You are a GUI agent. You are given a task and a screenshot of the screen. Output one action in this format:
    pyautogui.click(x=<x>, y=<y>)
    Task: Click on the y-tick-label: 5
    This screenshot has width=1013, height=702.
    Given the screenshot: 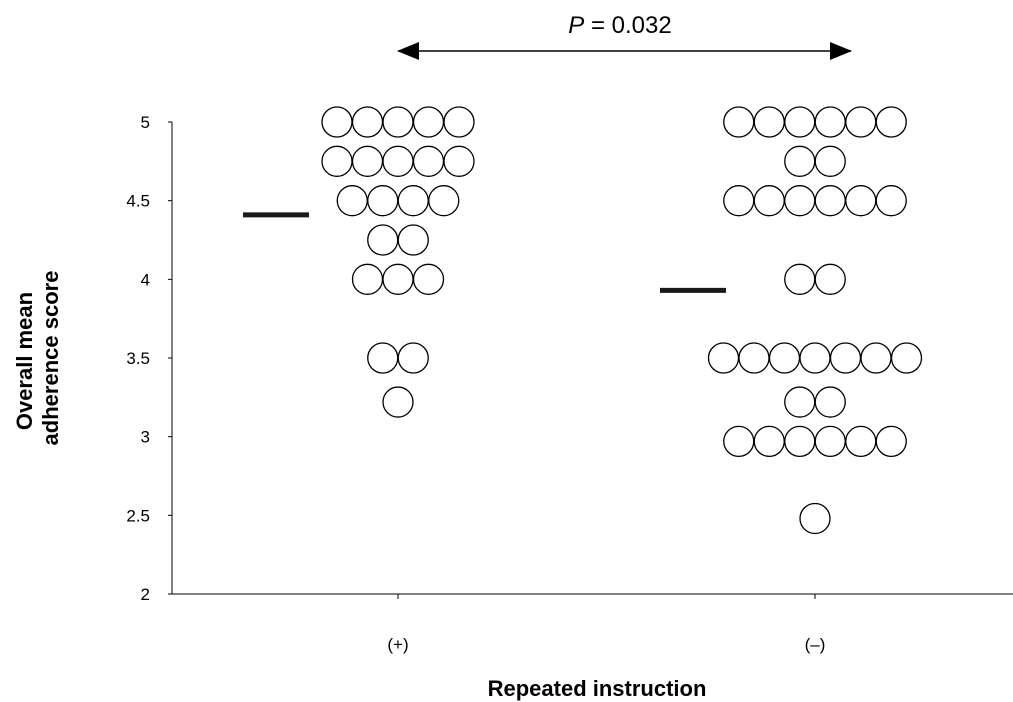 What is the action you would take?
    pyautogui.click(x=145, y=122)
    